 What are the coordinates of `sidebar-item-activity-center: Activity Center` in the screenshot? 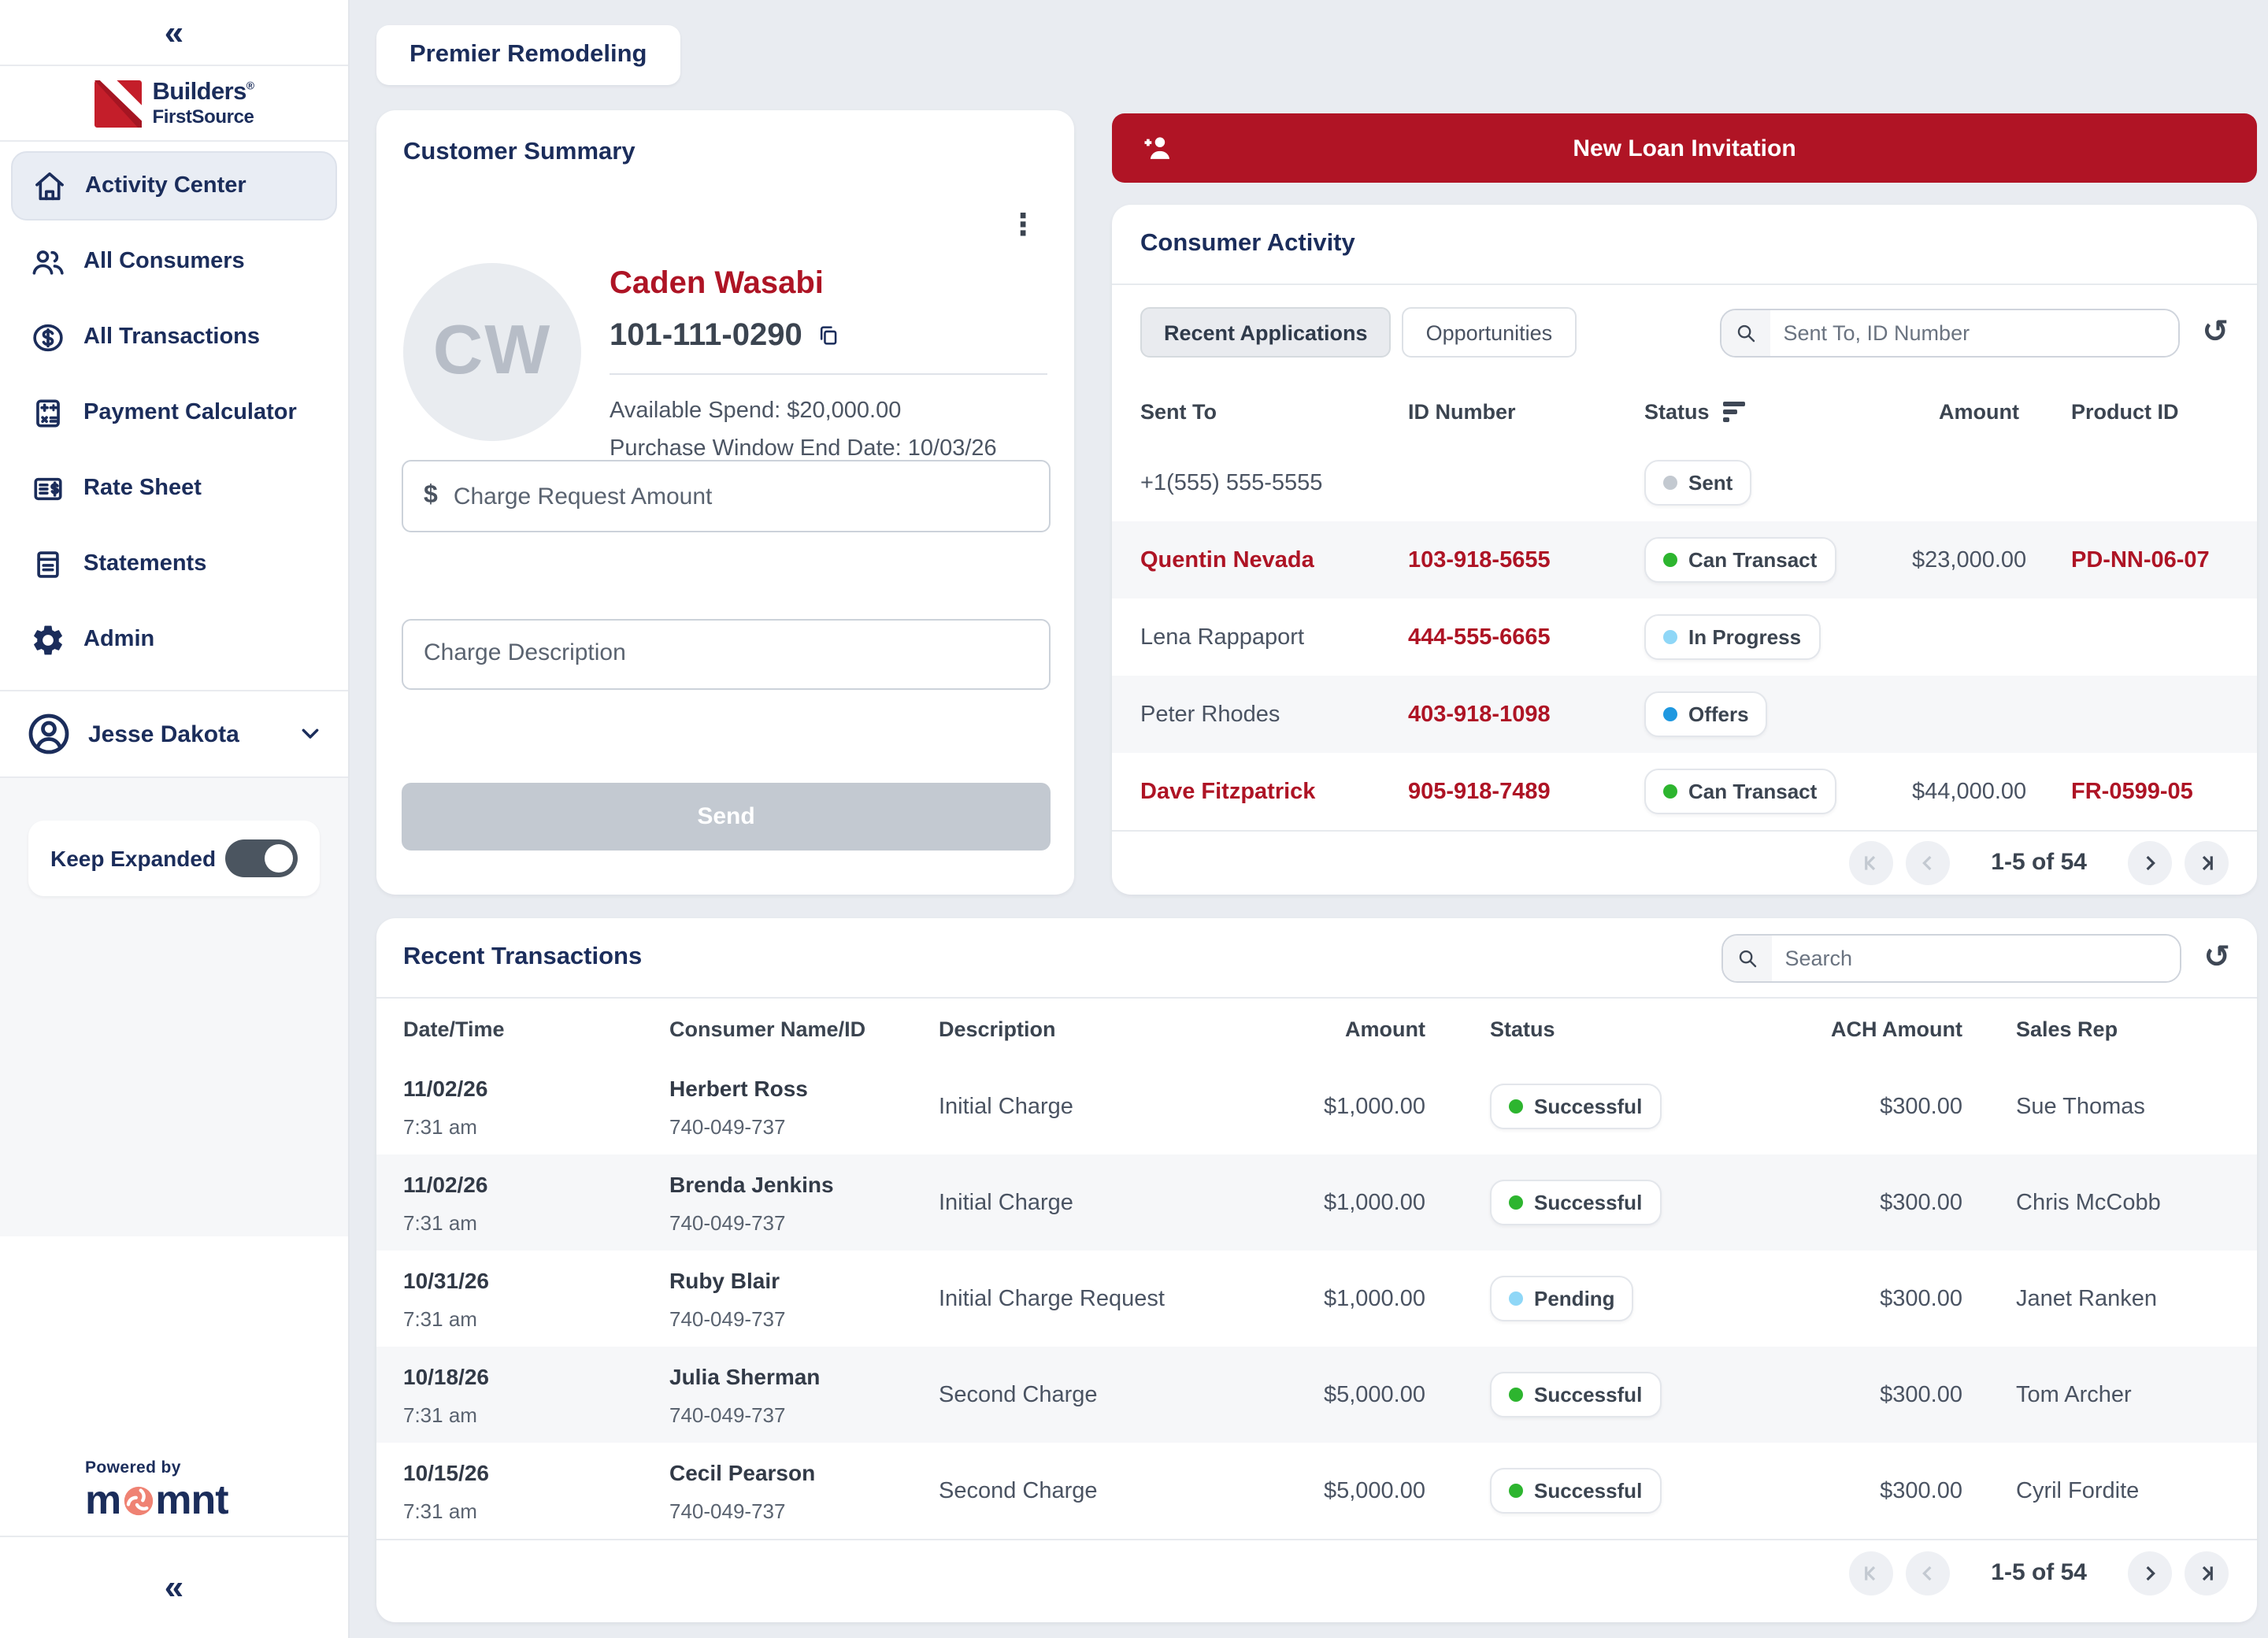 It's located at (174, 185).